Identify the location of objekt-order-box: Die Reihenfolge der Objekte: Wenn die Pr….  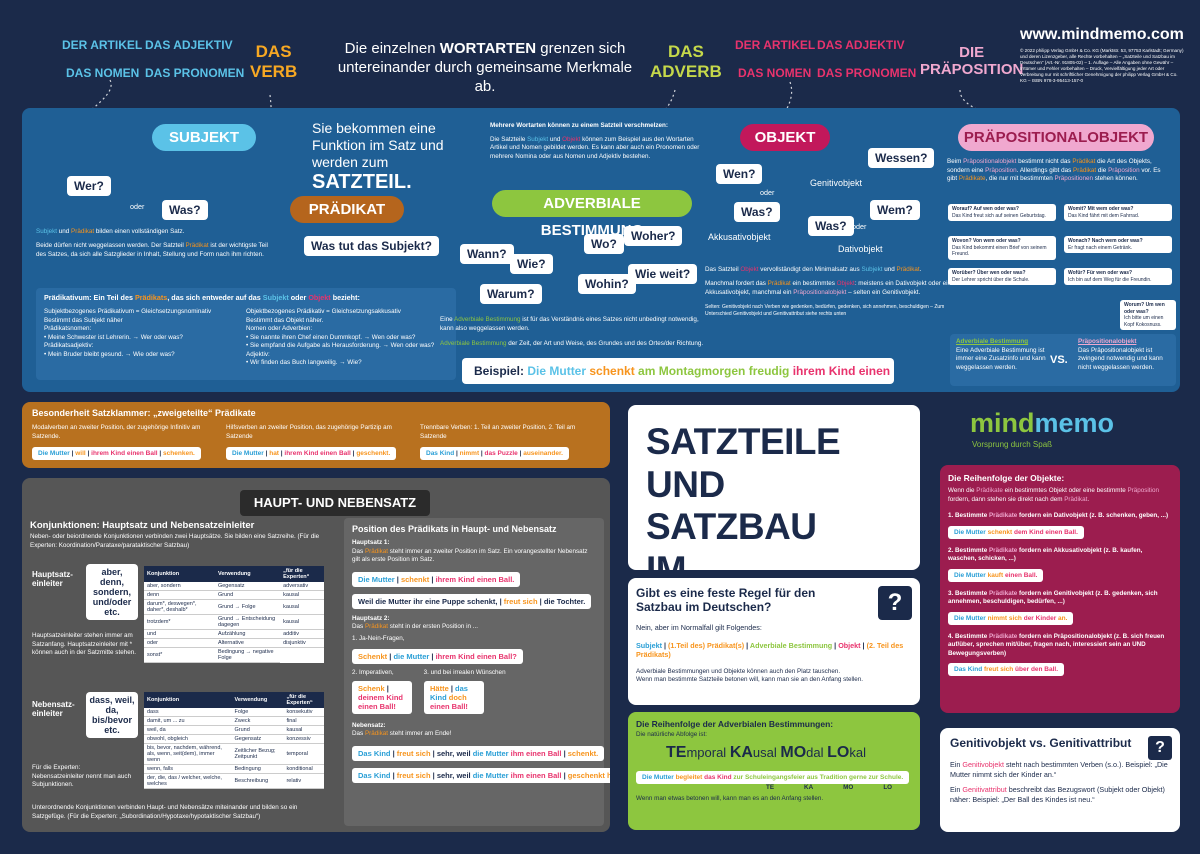
(1060, 589).